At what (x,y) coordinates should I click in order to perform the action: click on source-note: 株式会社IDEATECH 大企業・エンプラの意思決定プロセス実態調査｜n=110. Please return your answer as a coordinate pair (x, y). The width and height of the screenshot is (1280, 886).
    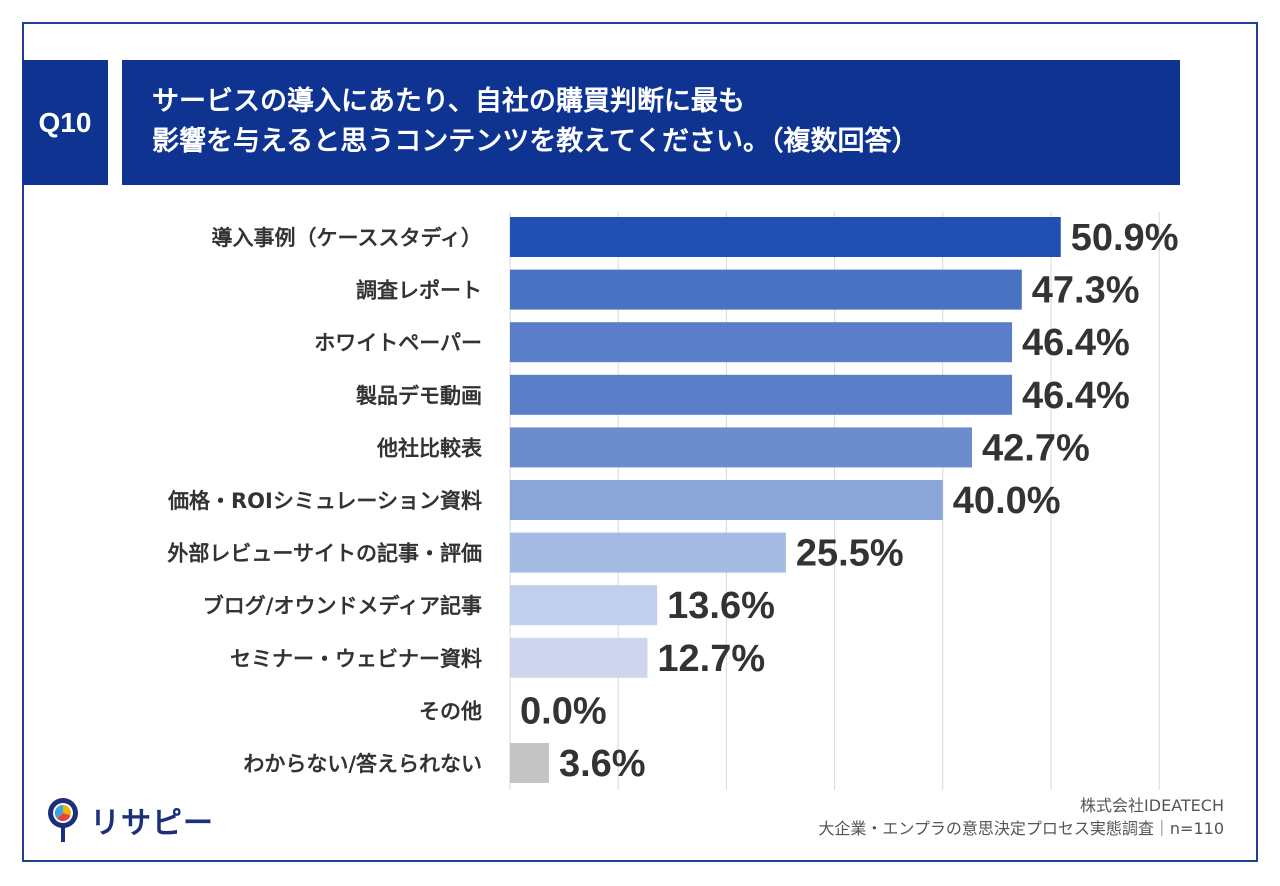
    Looking at the image, I should click on (1021, 817).